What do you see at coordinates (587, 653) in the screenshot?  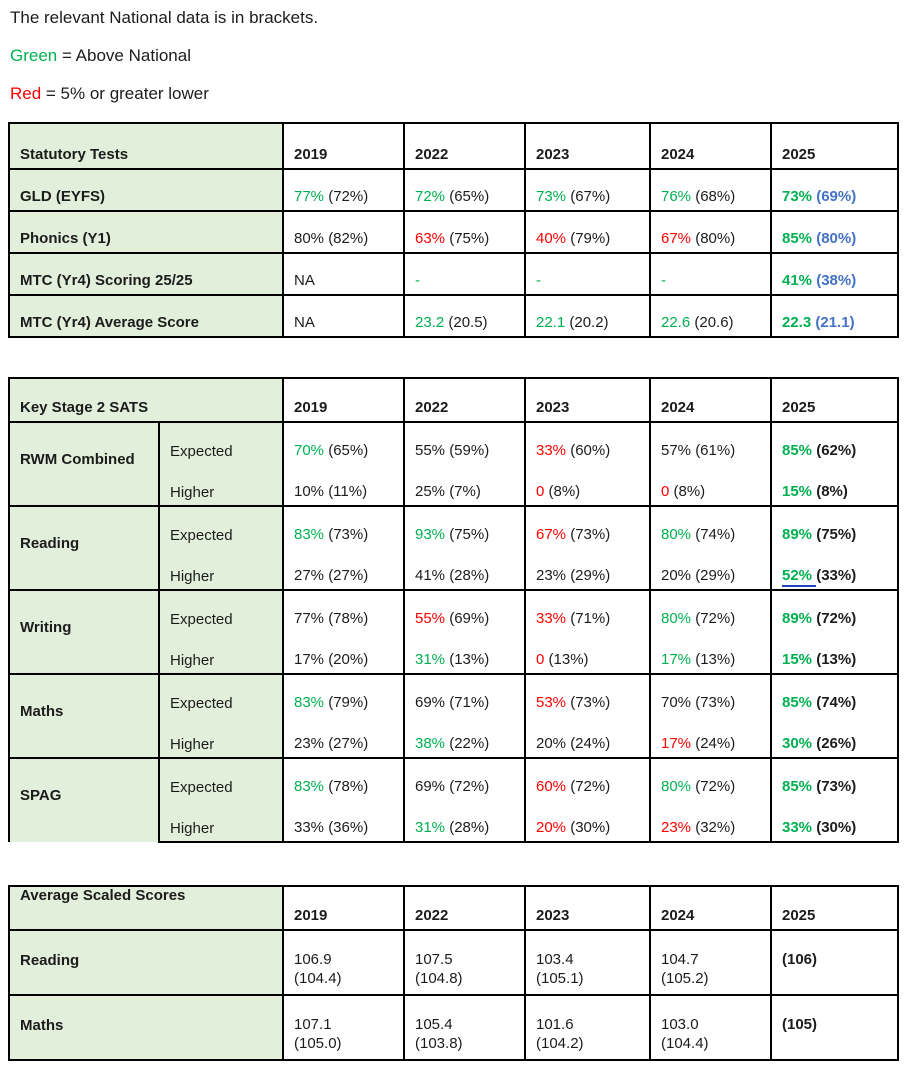 I see `value-cell: 0 (13%)` at bounding box center [587, 653].